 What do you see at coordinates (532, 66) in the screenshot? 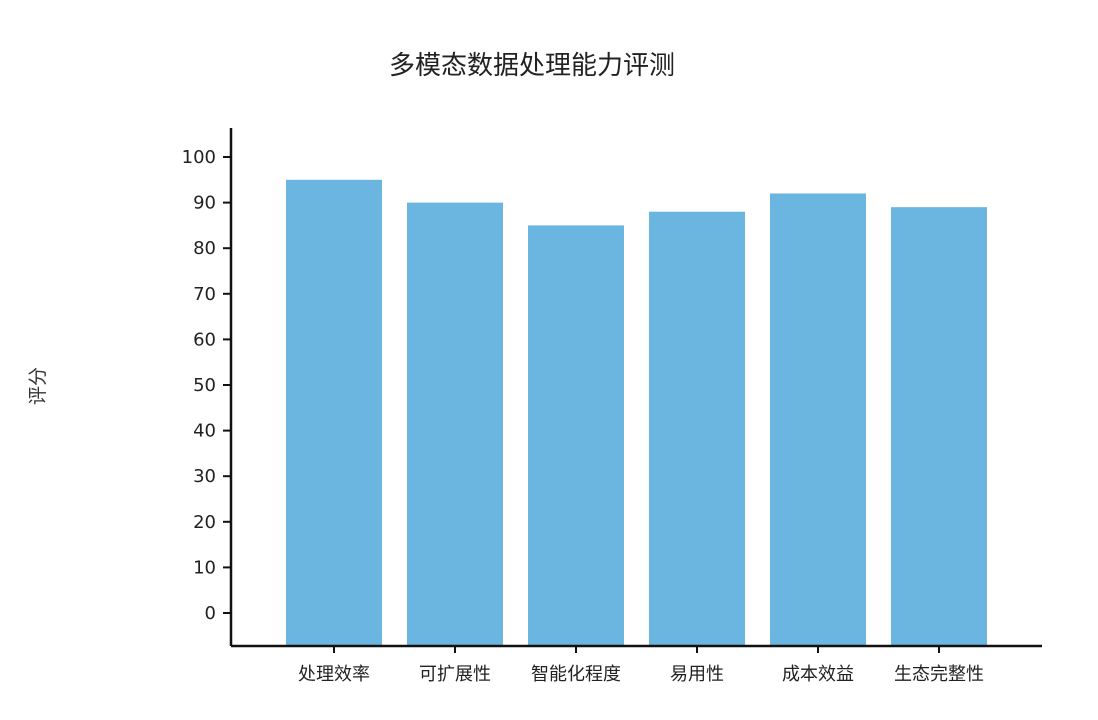
I see `chart-title: 多模态数据处理能力评测` at bounding box center [532, 66].